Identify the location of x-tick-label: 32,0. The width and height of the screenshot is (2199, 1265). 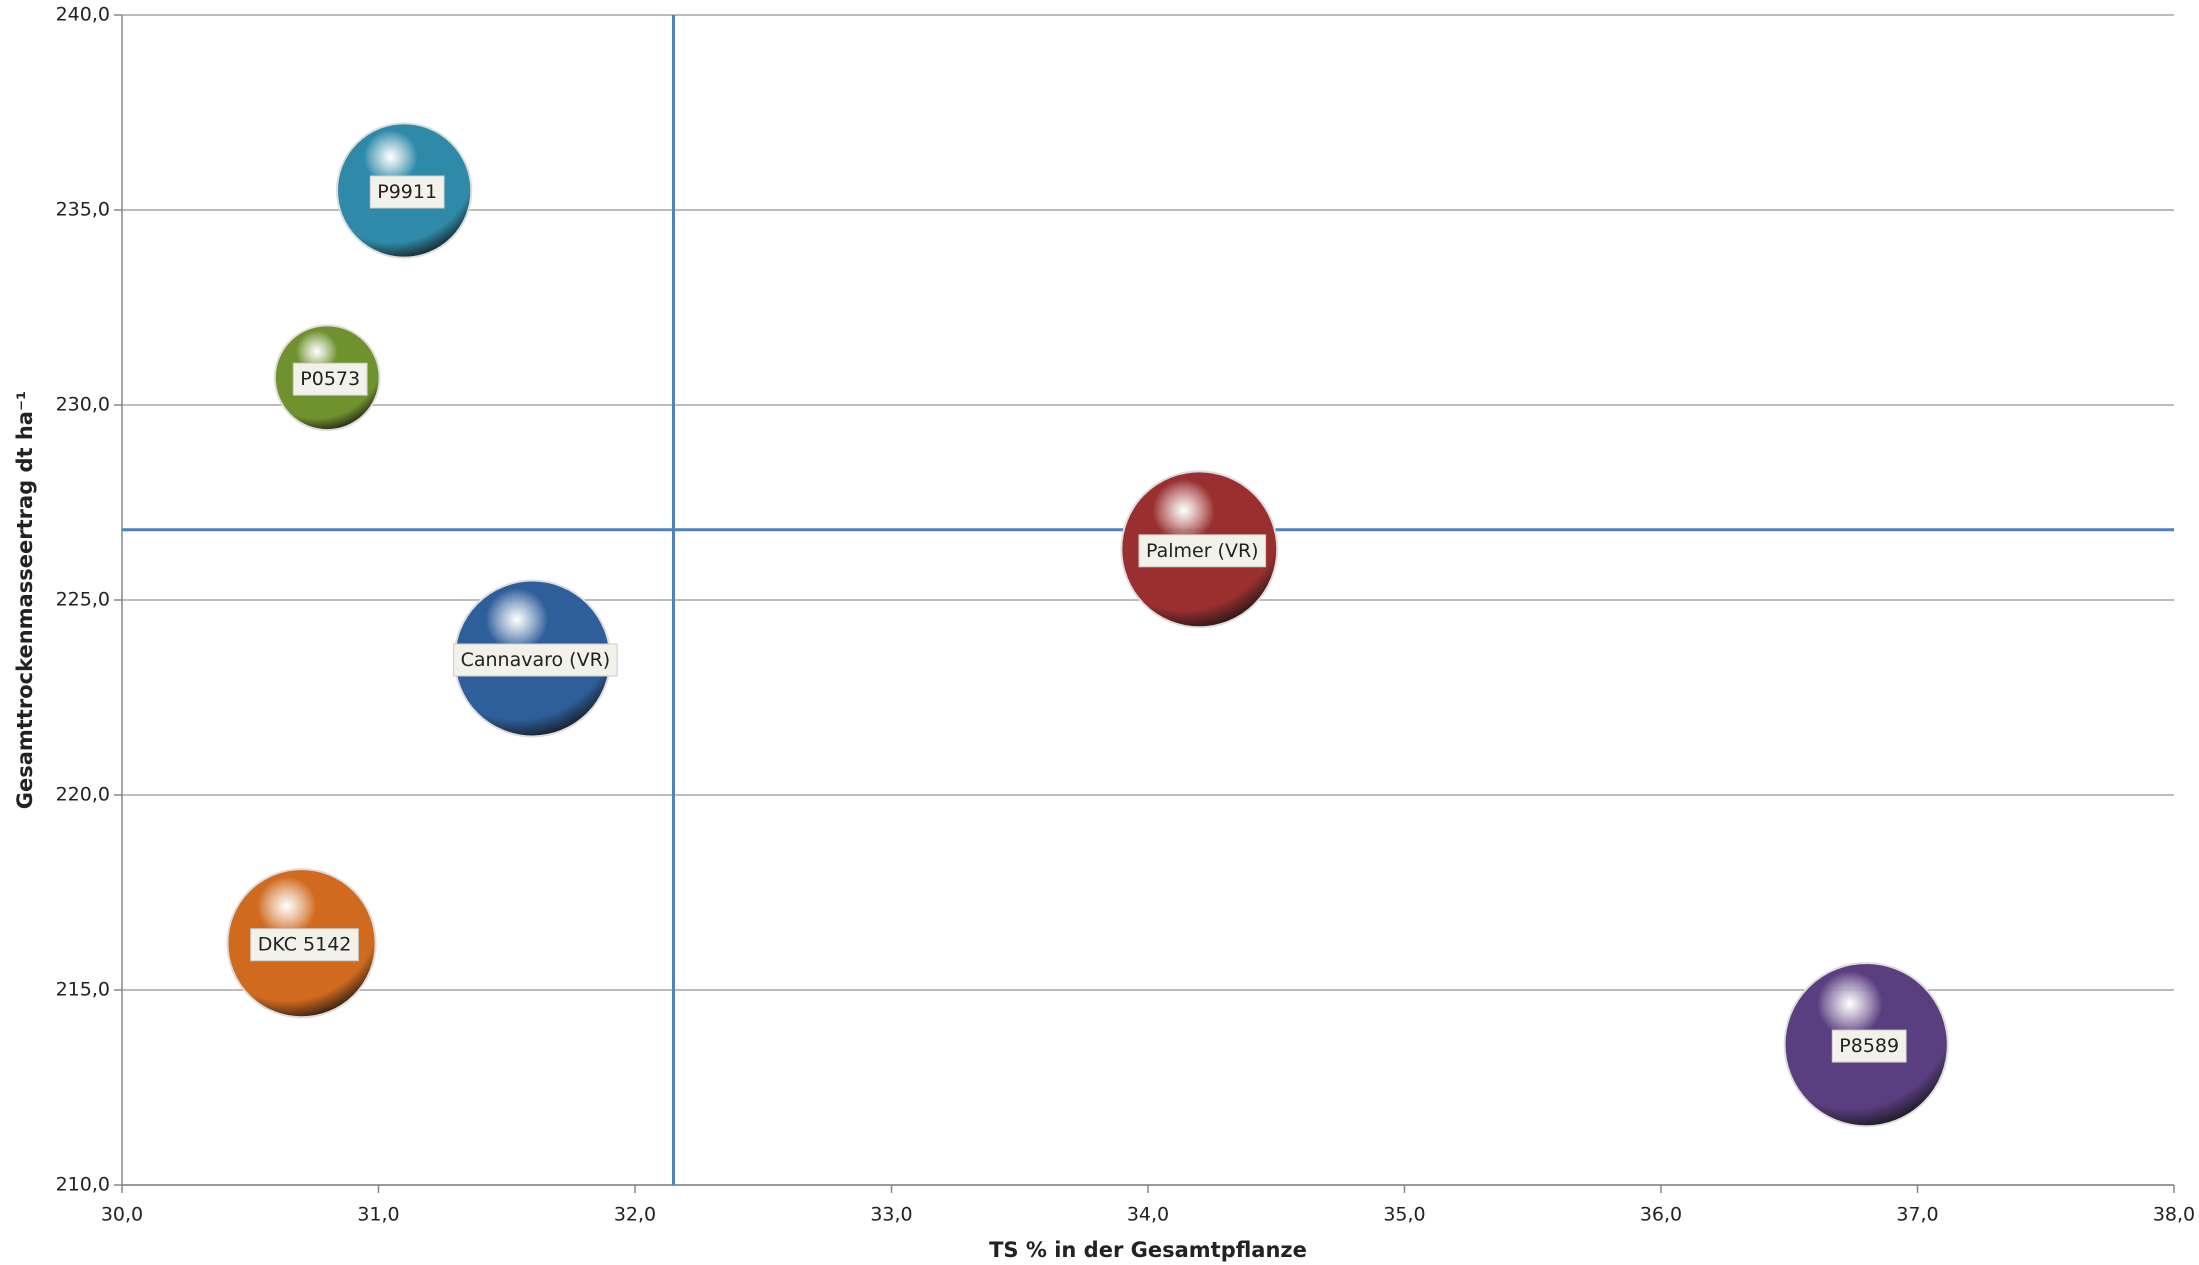
(635, 1215).